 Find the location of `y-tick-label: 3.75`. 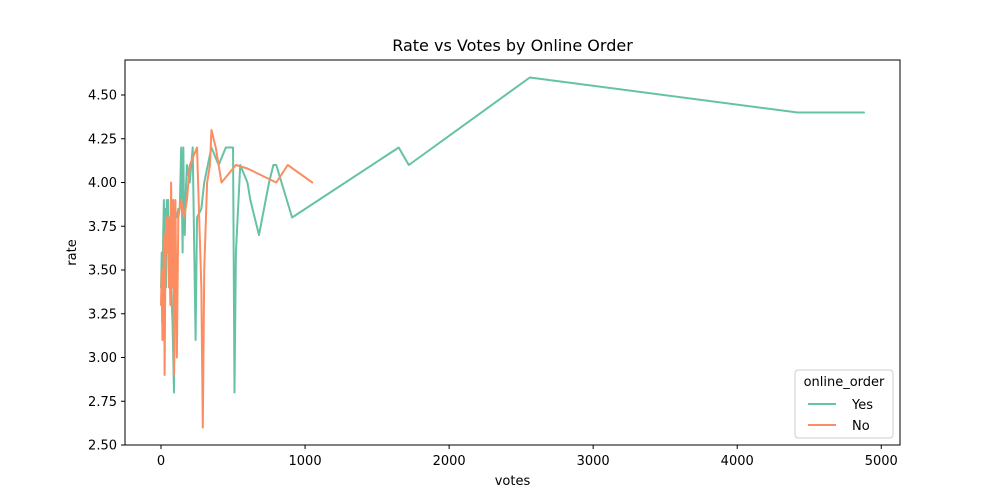

y-tick-label: 3.75 is located at coordinates (102, 227).